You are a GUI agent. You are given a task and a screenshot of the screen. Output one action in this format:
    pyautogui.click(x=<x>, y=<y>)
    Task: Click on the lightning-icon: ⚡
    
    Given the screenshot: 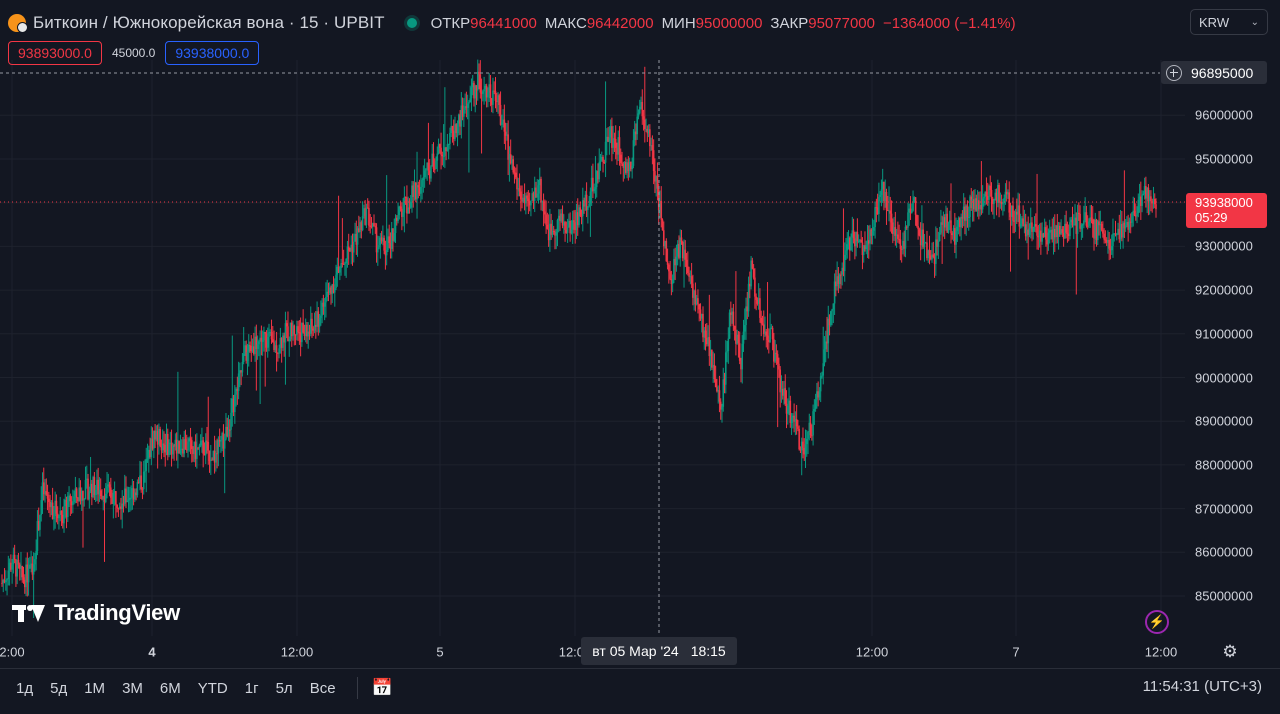 What is the action you would take?
    pyautogui.click(x=1157, y=622)
    